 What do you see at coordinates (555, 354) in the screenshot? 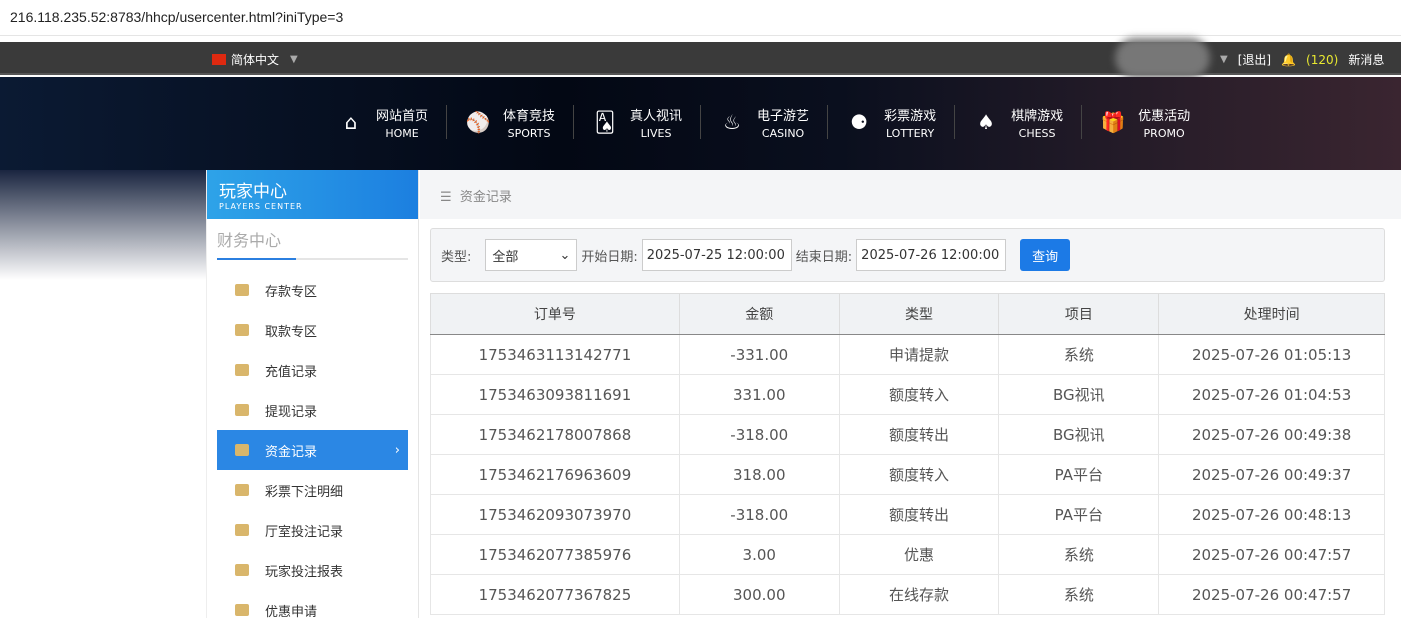
I see `table-cell: 1753463113142771` at bounding box center [555, 354].